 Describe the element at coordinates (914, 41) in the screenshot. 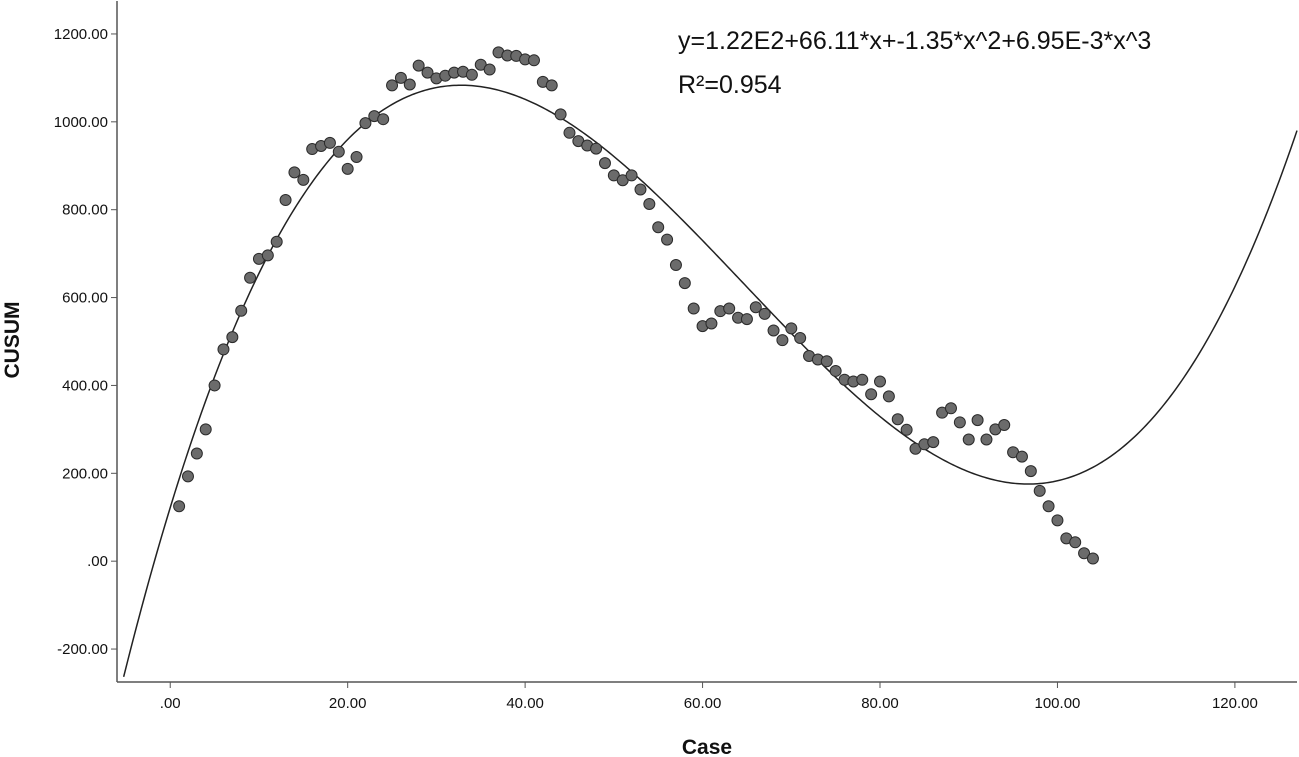

I see `fit-equation-annotation: y=1.22E2+66.11*x+-1.35*x^2+6.95E-3*x^3` at that location.